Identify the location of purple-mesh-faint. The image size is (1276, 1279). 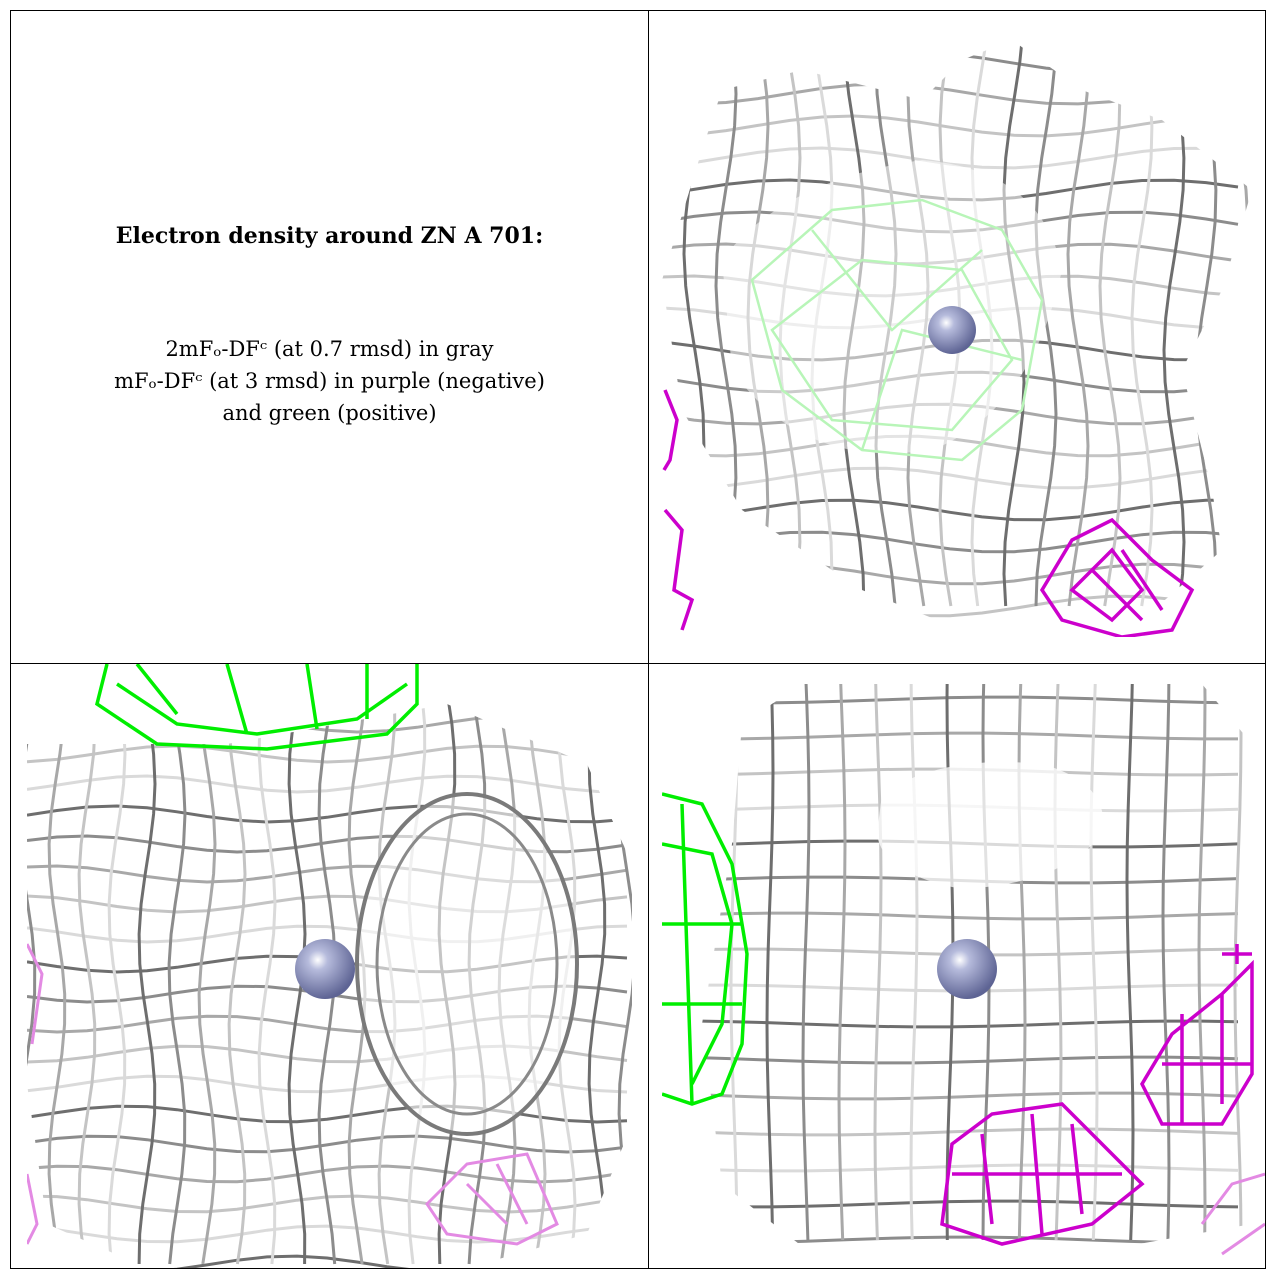
(293, 1094).